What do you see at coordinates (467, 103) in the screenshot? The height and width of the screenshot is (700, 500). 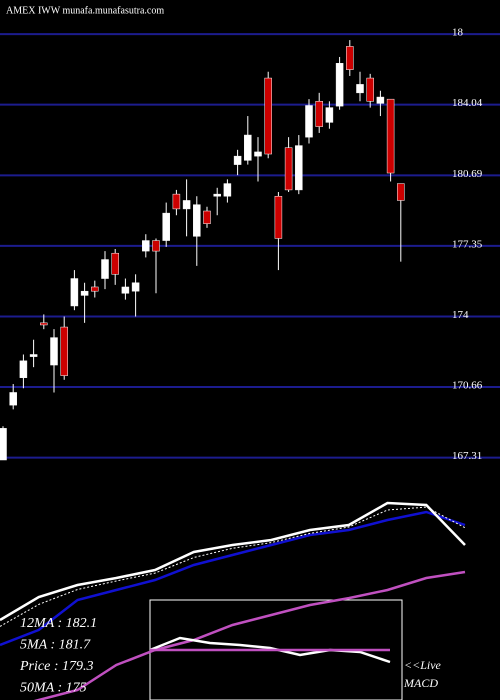 I see `y-tick-label: 184.04` at bounding box center [467, 103].